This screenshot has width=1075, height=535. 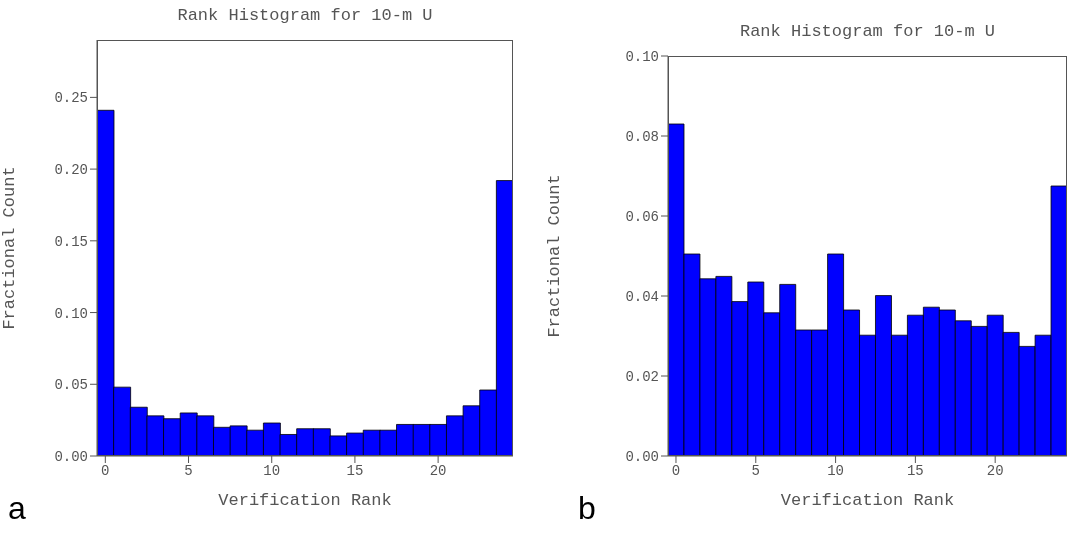 What do you see at coordinates (642, 216) in the screenshot?
I see `y-tick-label: 0.06` at bounding box center [642, 216].